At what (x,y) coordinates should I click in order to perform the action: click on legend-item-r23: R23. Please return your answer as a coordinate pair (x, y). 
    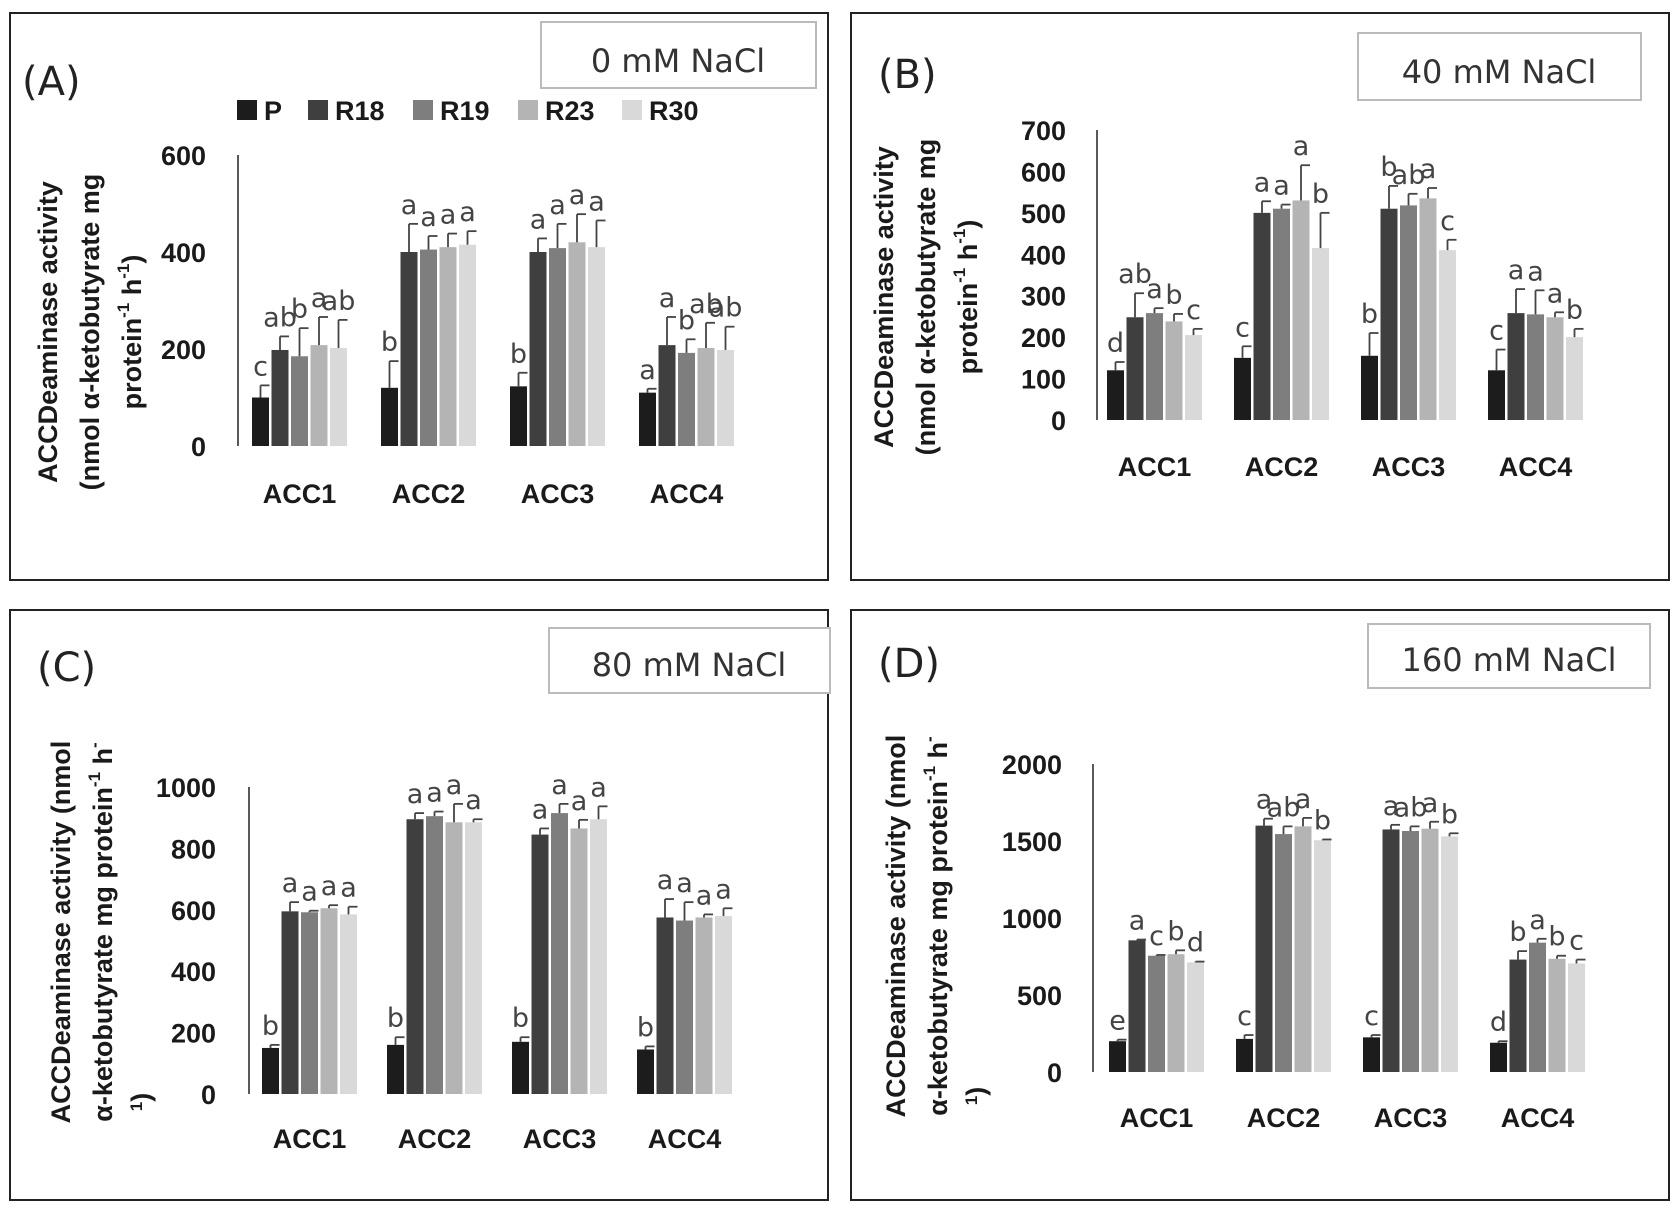
    Looking at the image, I should click on (556, 111).